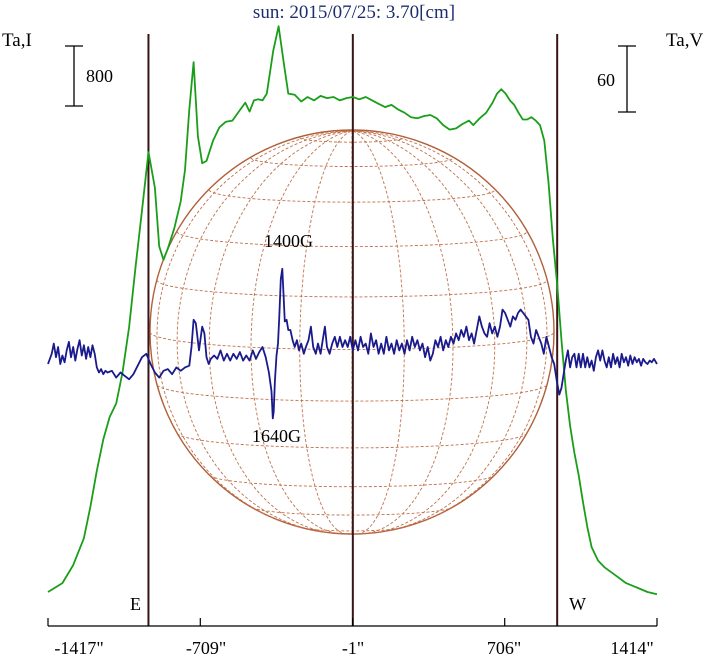 The width and height of the screenshot is (708, 662). What do you see at coordinates (353, 648) in the screenshot?
I see `x-tick-label: -1"` at bounding box center [353, 648].